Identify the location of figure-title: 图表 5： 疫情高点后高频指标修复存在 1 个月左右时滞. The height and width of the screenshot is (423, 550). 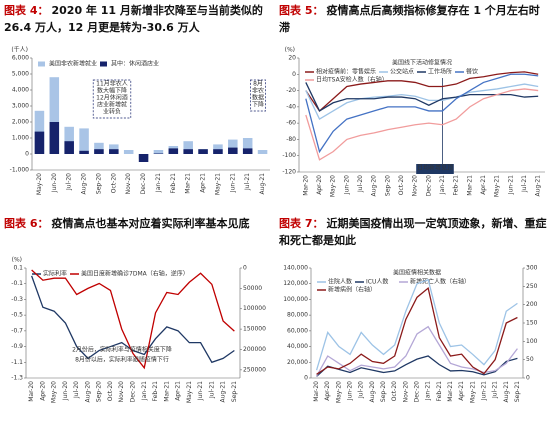
(413, 19).